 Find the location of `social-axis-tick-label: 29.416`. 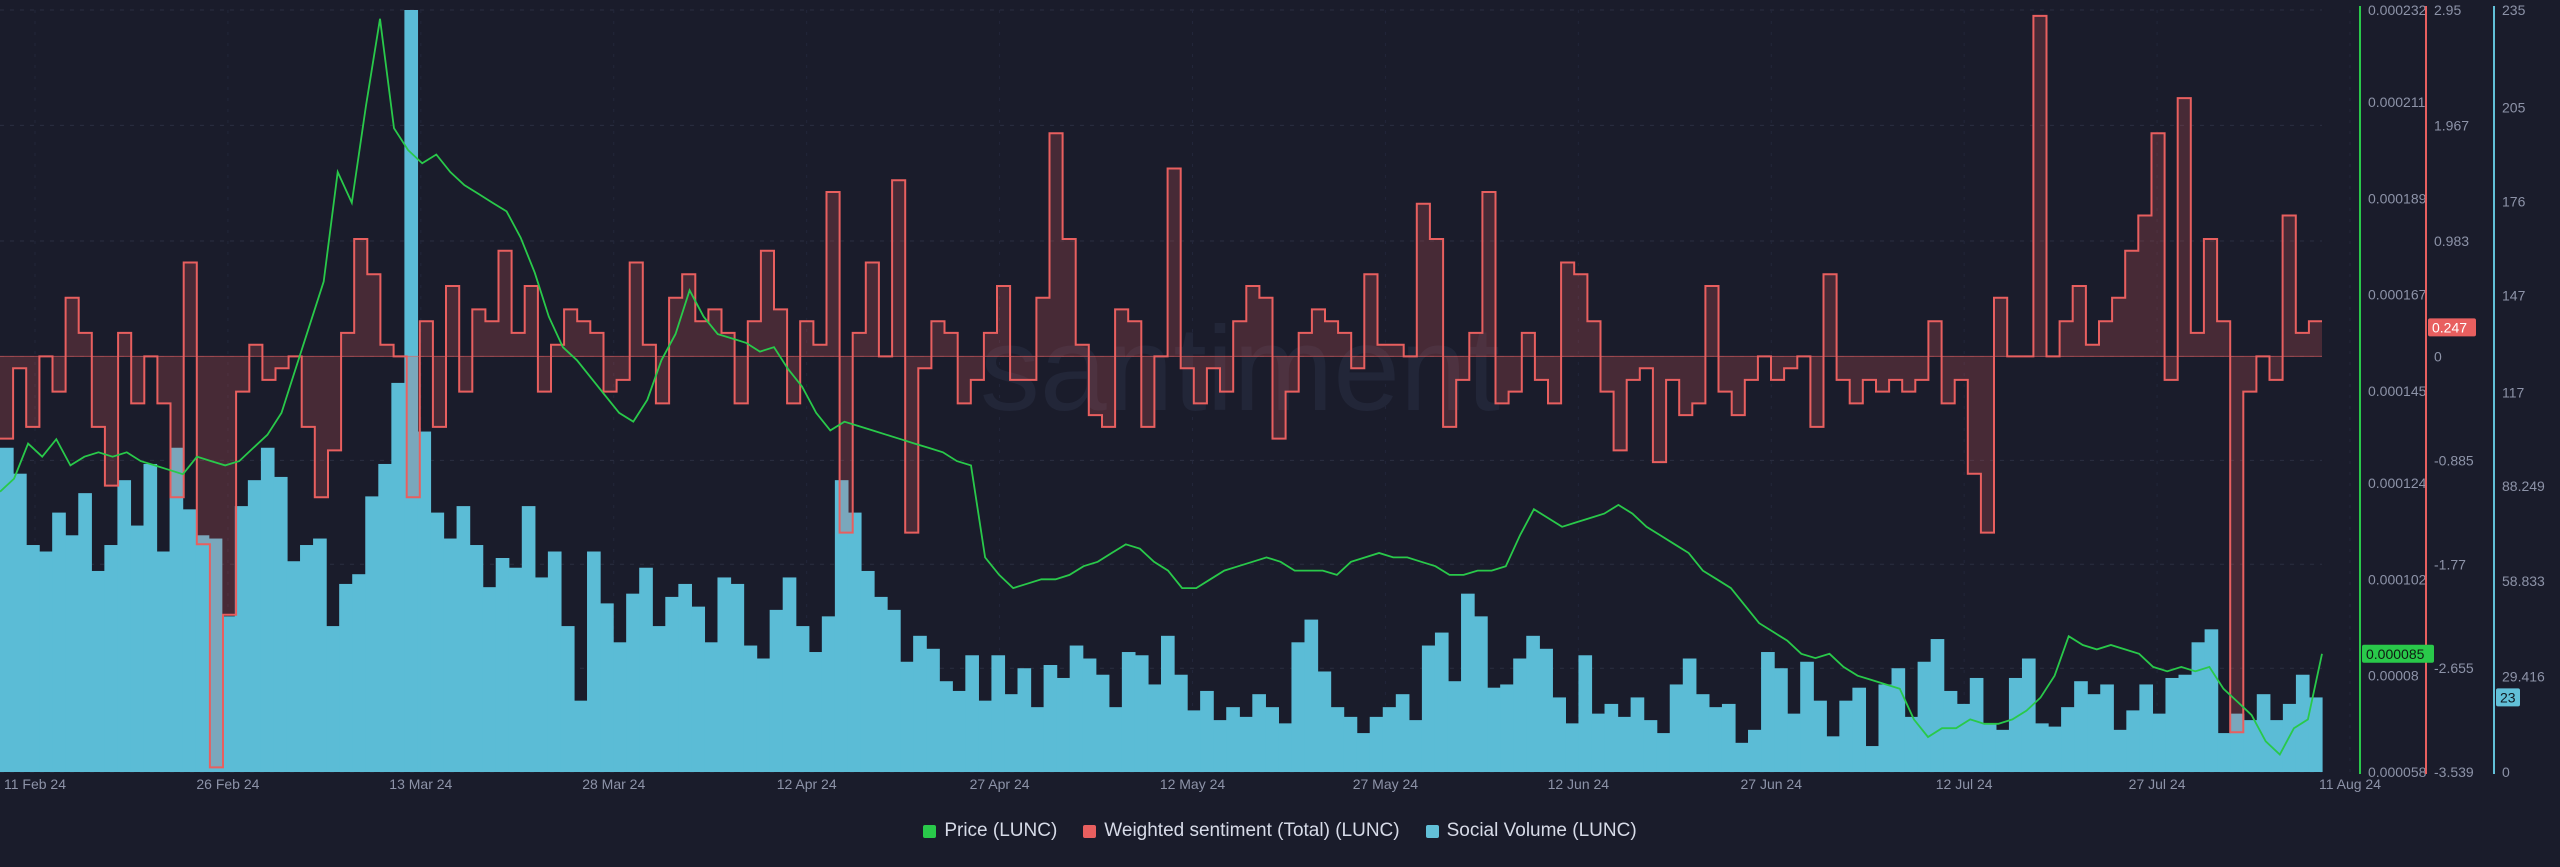

social-axis-tick-label: 29.416 is located at coordinates (2523, 677).